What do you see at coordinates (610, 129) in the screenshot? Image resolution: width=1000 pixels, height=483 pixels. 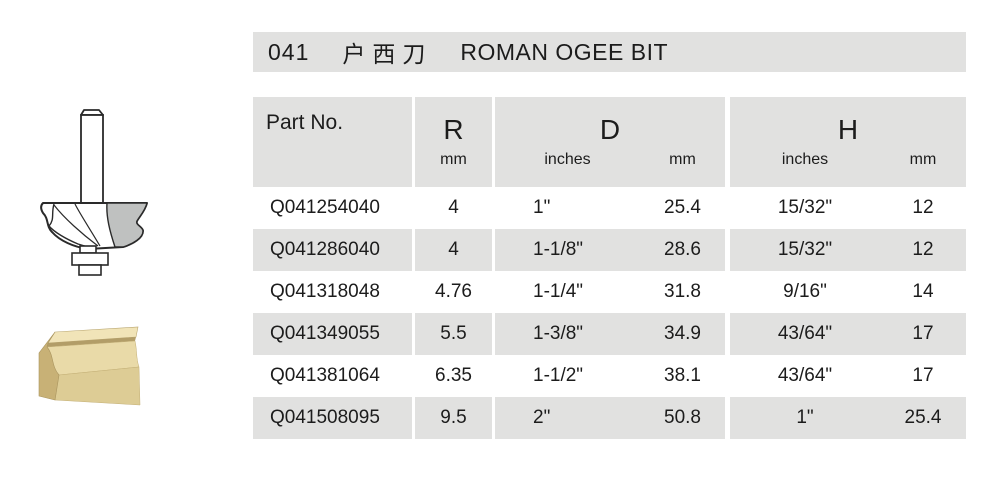 I see `header-d-label: D` at bounding box center [610, 129].